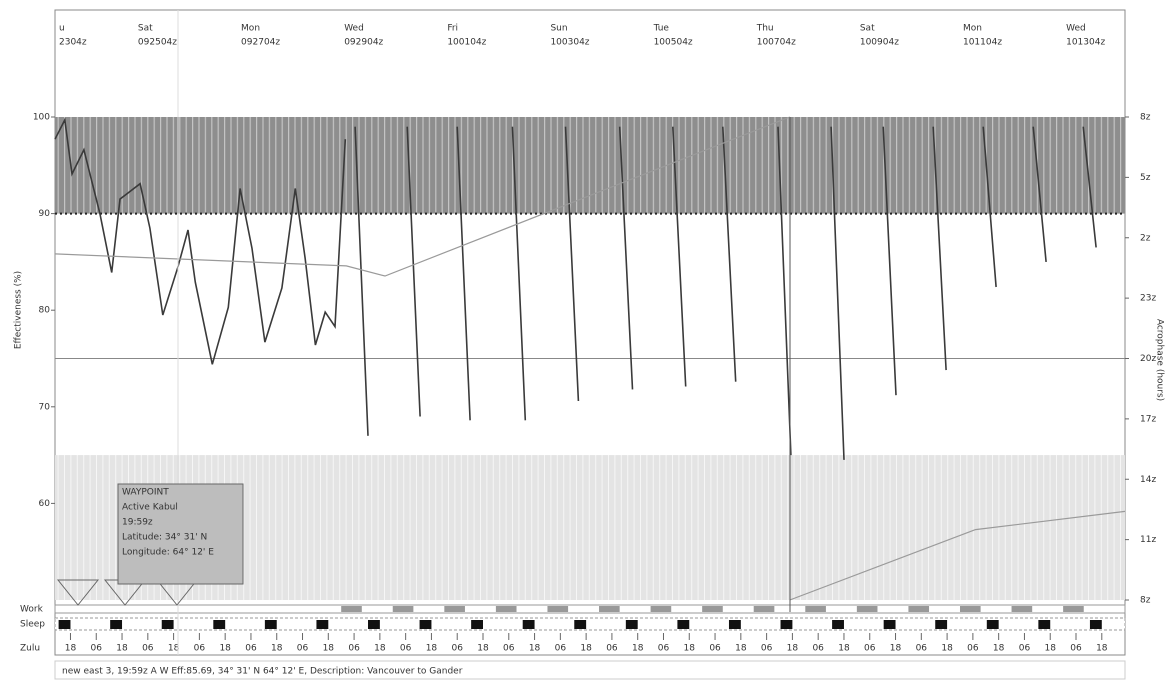  What do you see at coordinates (776, 43) in the screenshot?
I see `top-date-label: 100704z` at bounding box center [776, 43].